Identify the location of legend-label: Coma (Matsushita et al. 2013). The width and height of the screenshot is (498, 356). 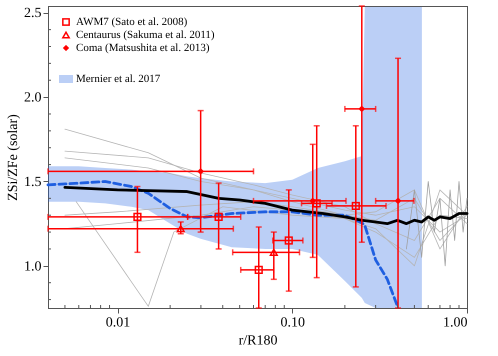
(143, 48).